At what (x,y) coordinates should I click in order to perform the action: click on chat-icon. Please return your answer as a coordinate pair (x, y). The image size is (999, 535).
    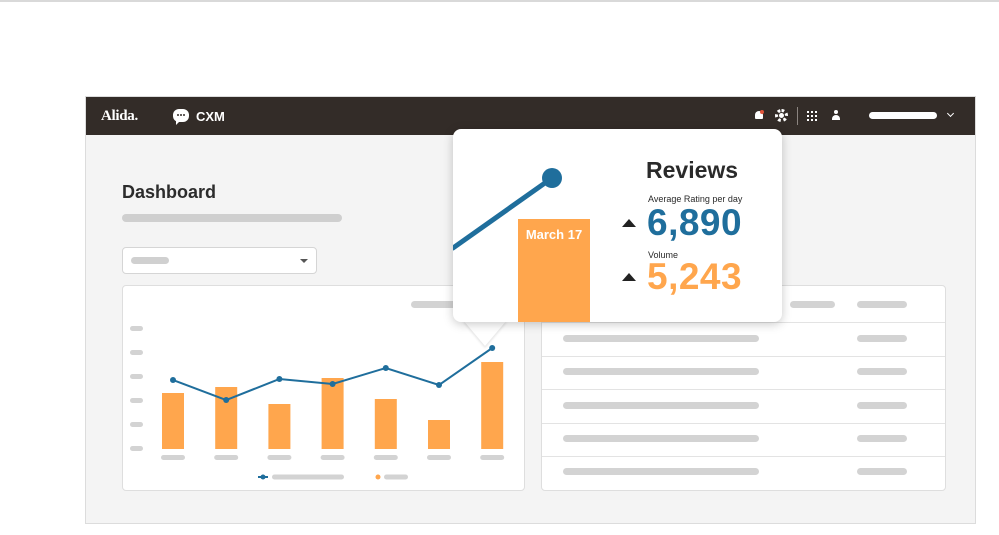
    Looking at the image, I should click on (181, 117).